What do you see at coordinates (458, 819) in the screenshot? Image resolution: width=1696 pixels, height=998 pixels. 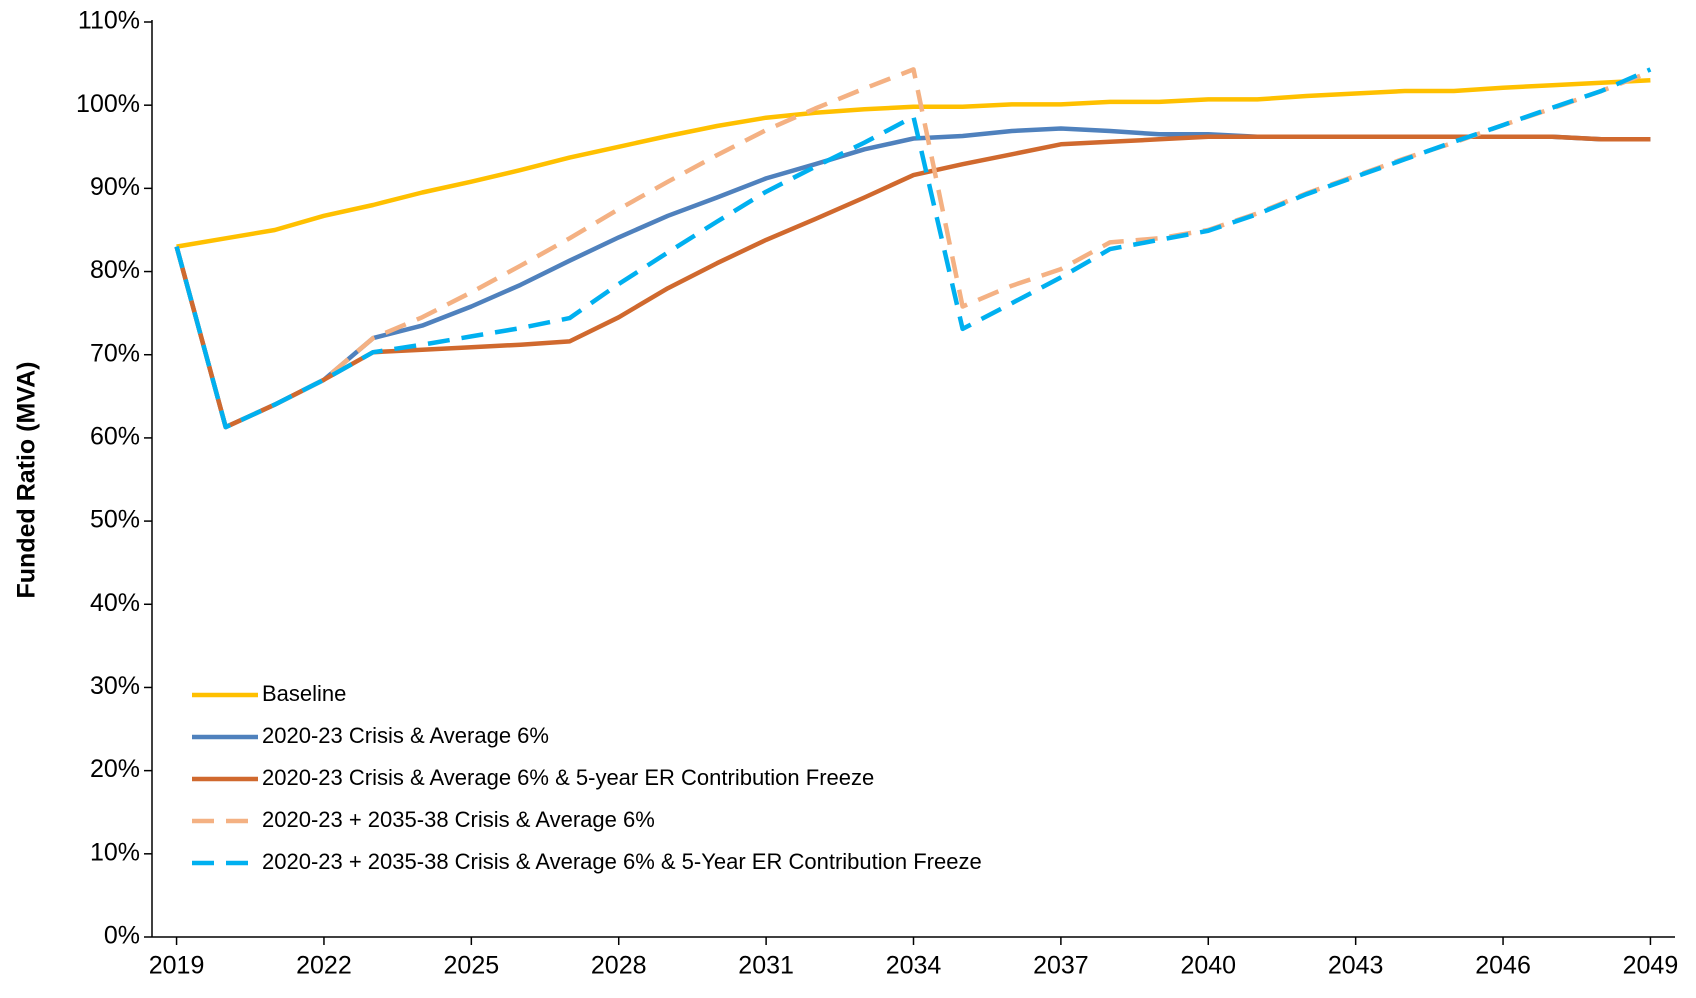 I see `legend-label: 2020-23 + 2035-38 Crisis & Average 6%` at bounding box center [458, 819].